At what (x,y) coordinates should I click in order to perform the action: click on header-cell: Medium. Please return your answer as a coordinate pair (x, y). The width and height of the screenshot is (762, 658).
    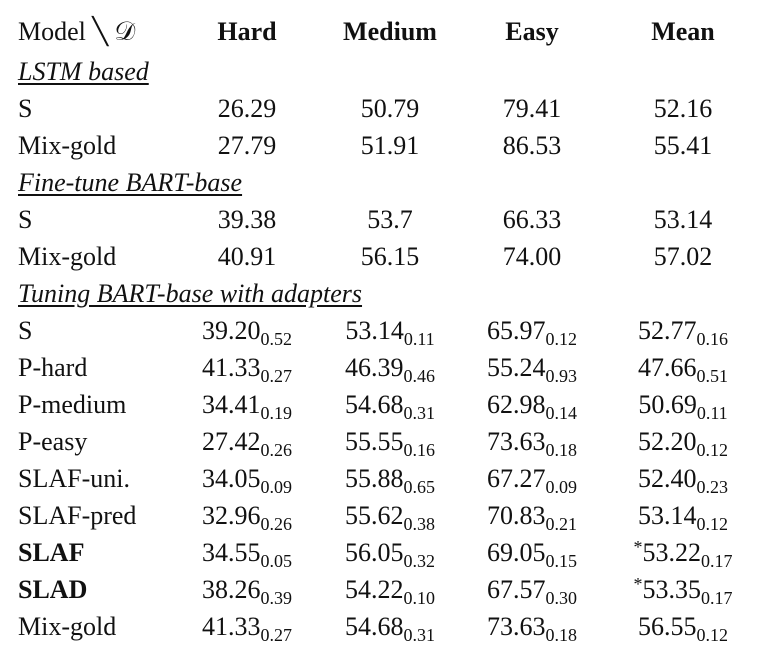
    Looking at the image, I should click on (390, 31).